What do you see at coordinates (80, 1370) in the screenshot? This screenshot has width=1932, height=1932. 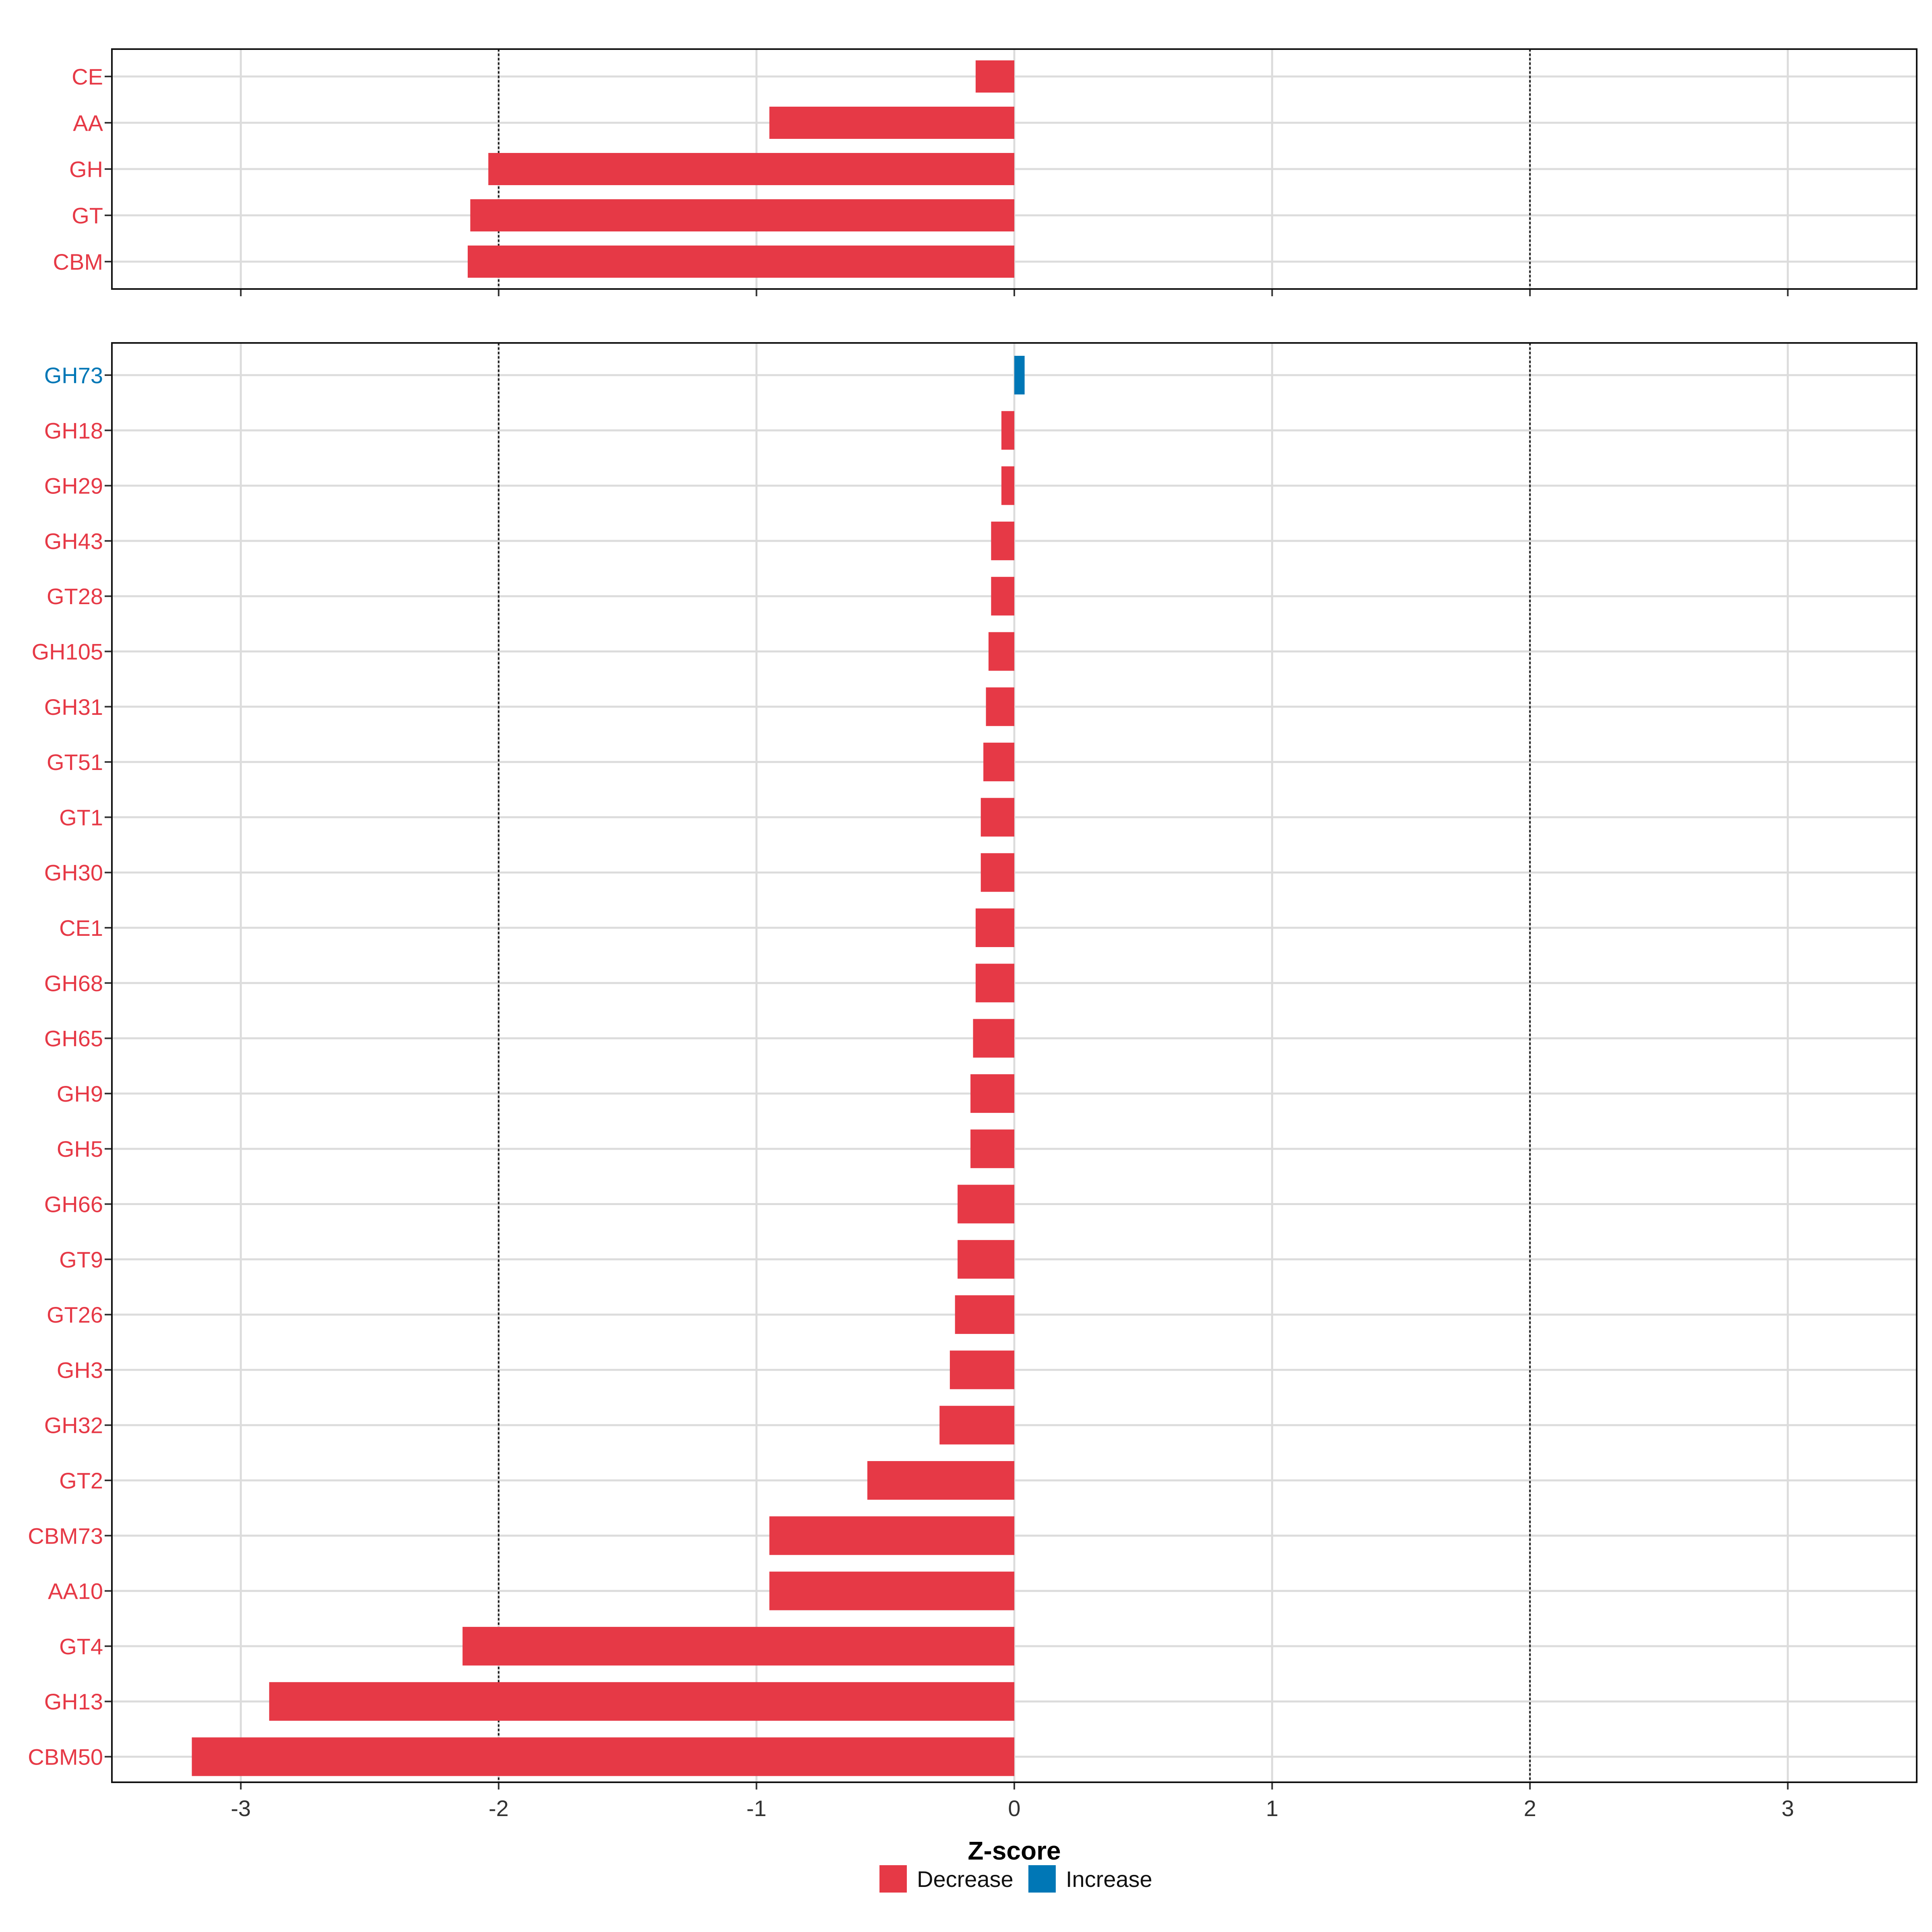 I see `y-tick-label: GH3` at bounding box center [80, 1370].